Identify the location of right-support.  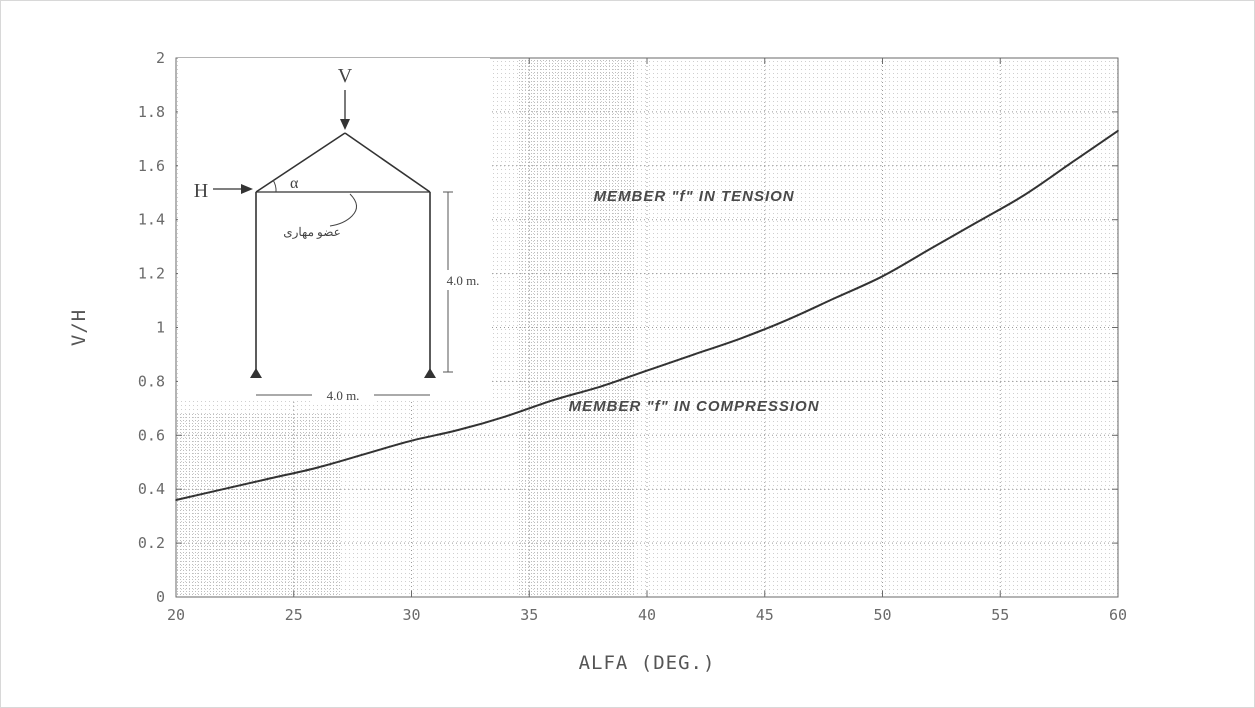
(430, 373).